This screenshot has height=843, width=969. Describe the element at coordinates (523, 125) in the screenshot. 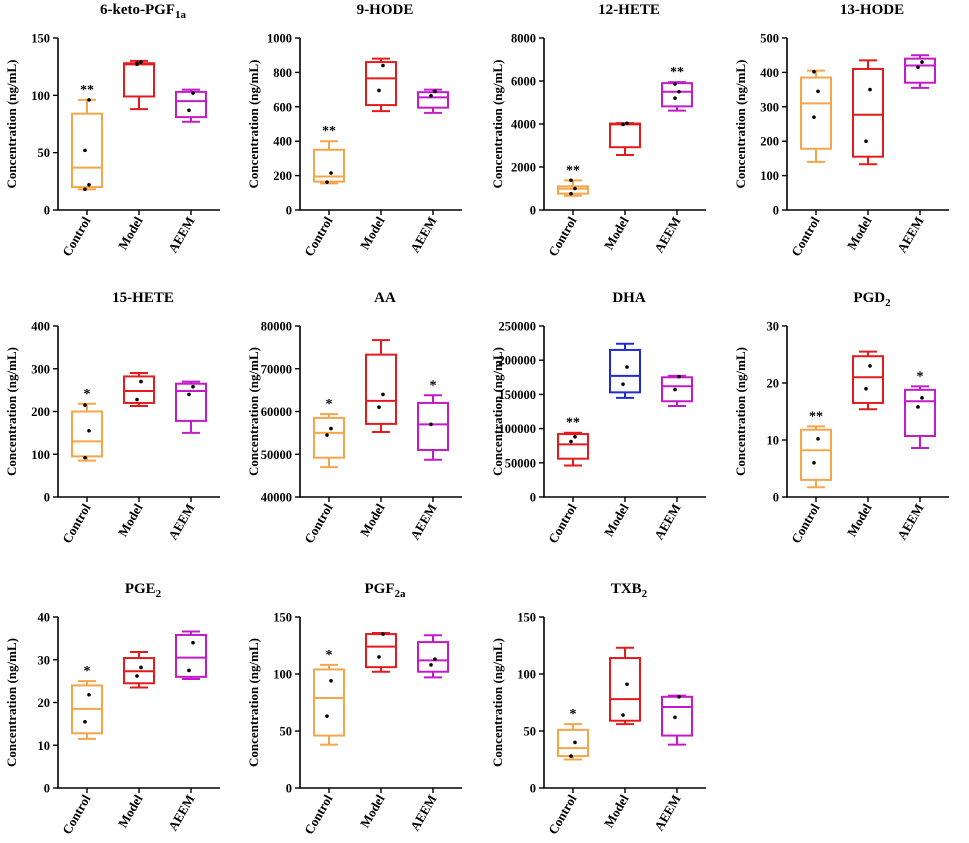

I see `y-tick-label: 4000` at that location.